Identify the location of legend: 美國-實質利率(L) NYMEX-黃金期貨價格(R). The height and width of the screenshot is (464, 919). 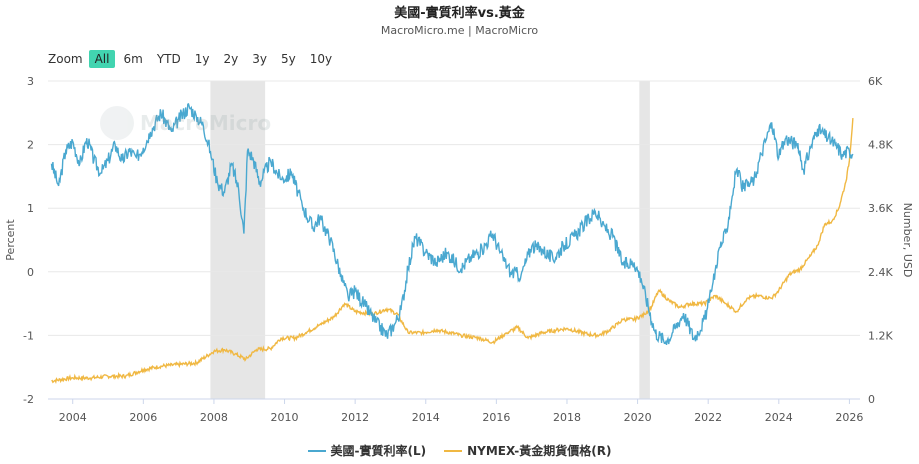
(459, 450).